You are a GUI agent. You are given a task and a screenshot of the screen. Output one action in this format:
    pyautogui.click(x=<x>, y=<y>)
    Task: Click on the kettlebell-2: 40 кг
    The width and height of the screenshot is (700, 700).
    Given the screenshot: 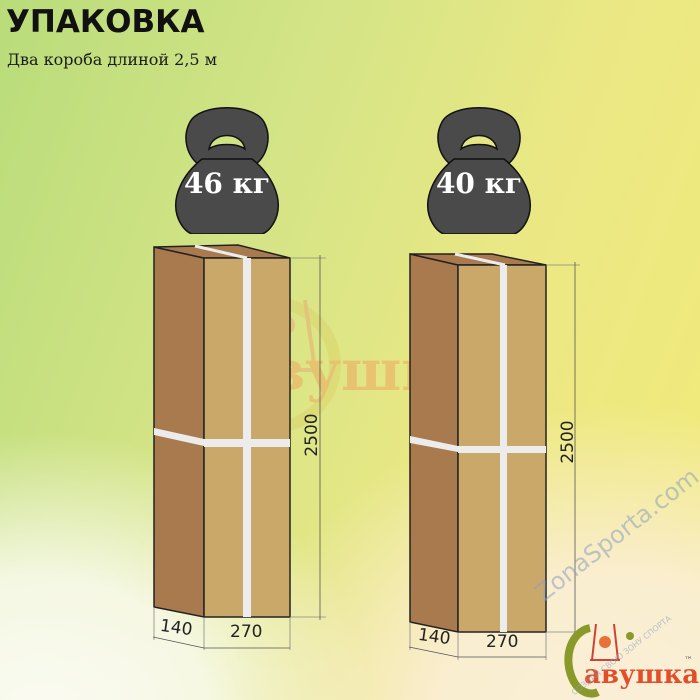 What is the action you would take?
    pyautogui.click(x=479, y=166)
    